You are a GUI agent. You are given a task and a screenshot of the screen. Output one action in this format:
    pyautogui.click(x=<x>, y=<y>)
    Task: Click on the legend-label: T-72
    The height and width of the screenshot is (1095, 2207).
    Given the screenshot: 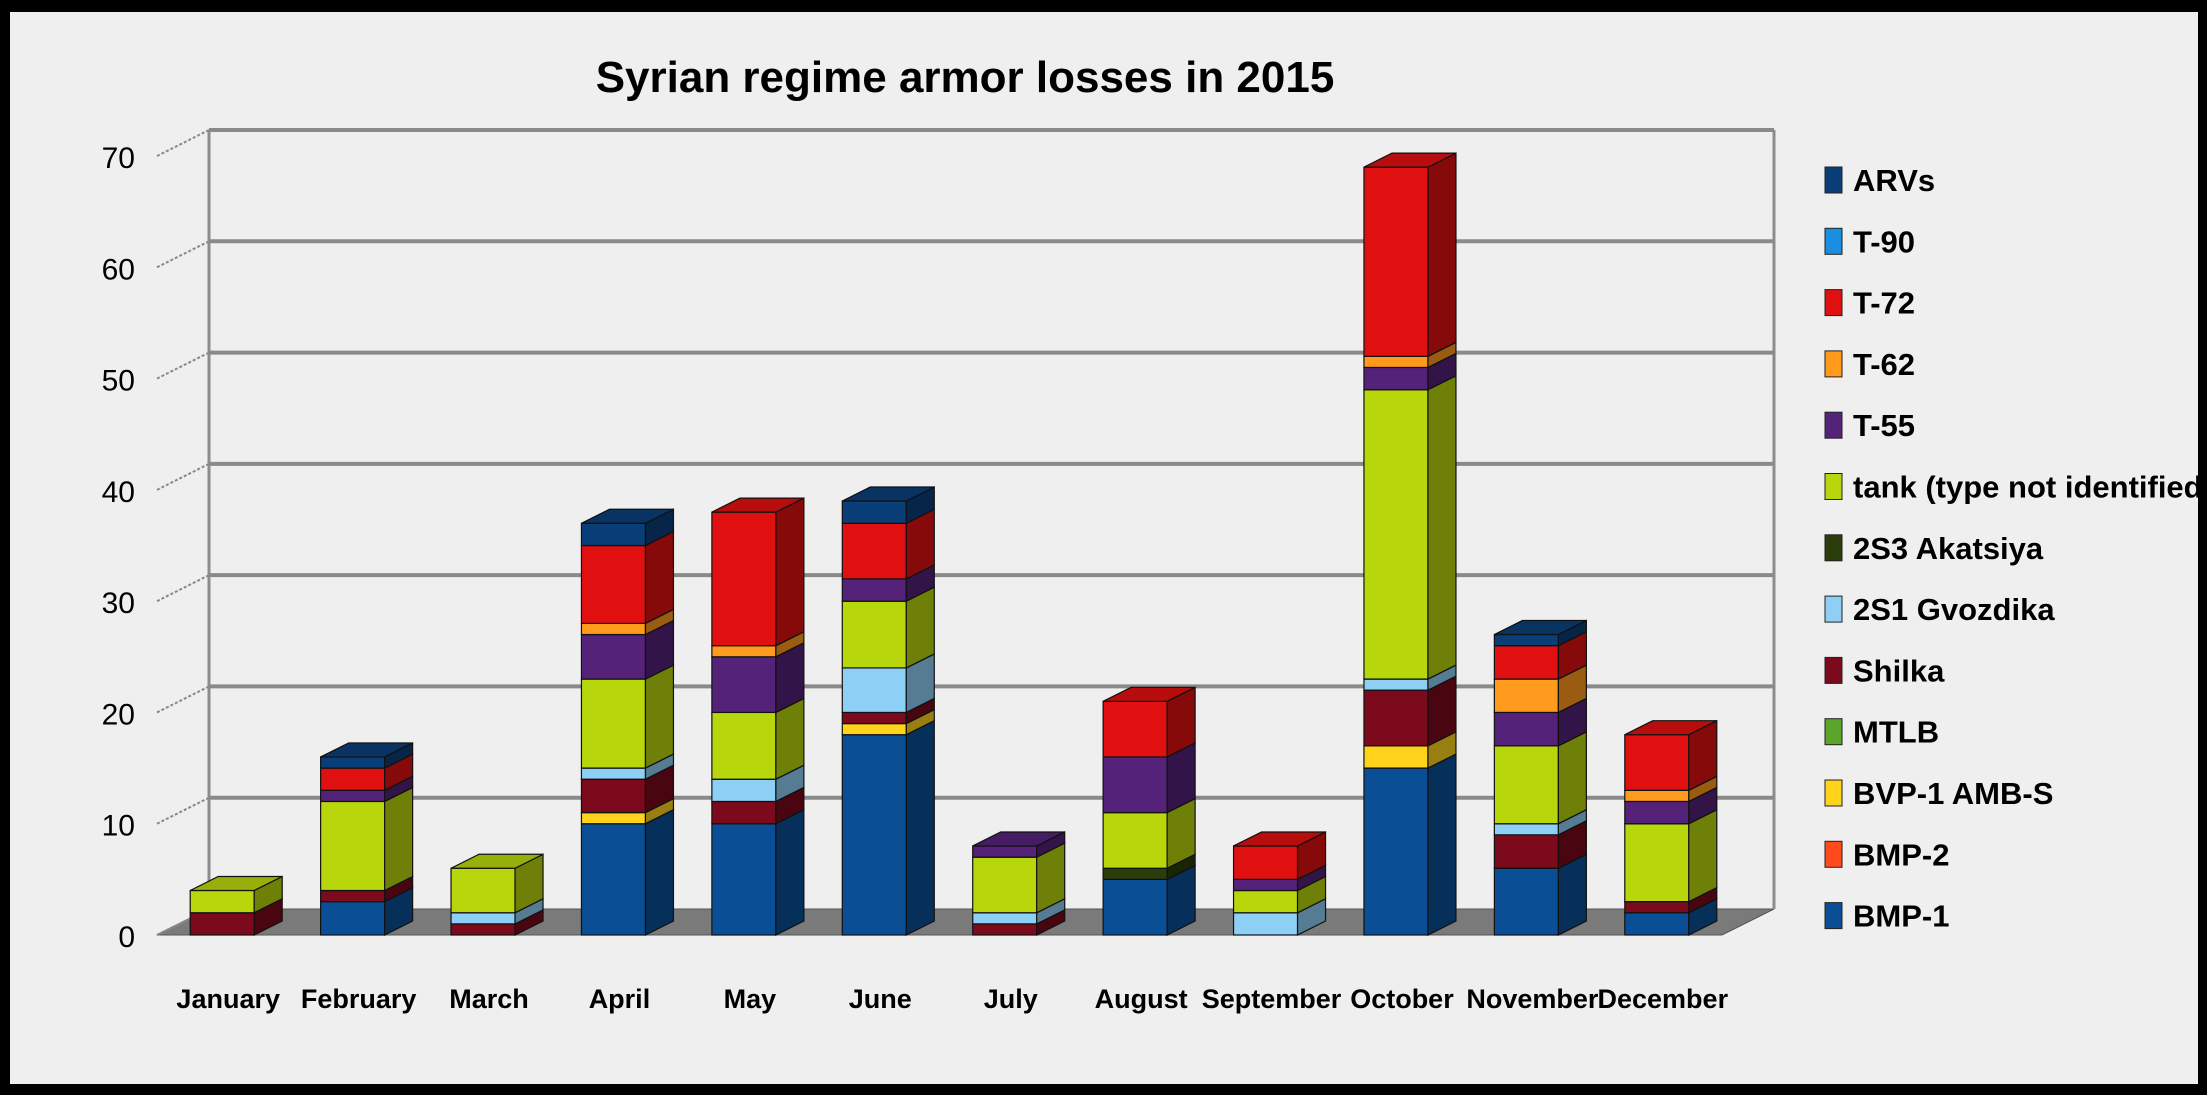 What is the action you would take?
    pyautogui.click(x=1884, y=303)
    